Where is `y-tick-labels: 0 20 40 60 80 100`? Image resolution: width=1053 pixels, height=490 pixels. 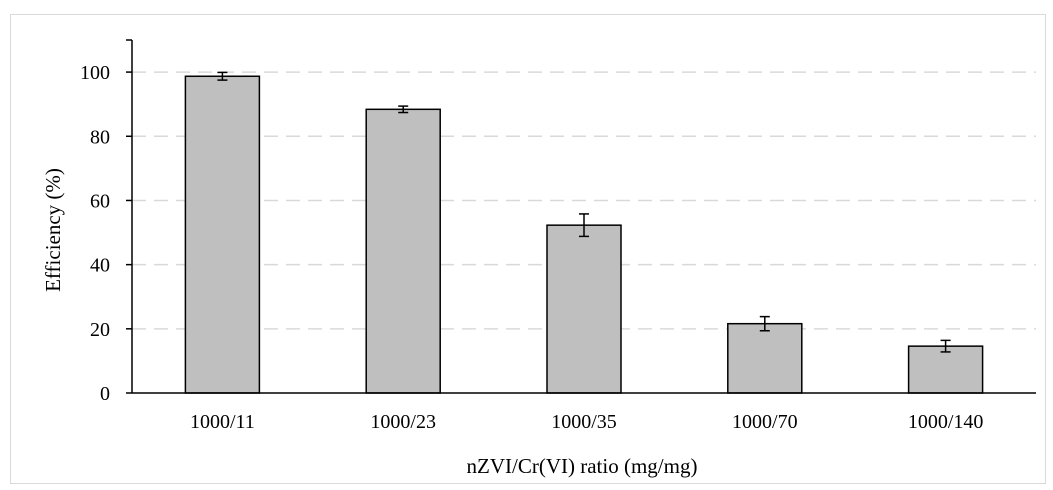 y-tick-labels: 0 20 40 60 80 100 is located at coordinates (95, 233).